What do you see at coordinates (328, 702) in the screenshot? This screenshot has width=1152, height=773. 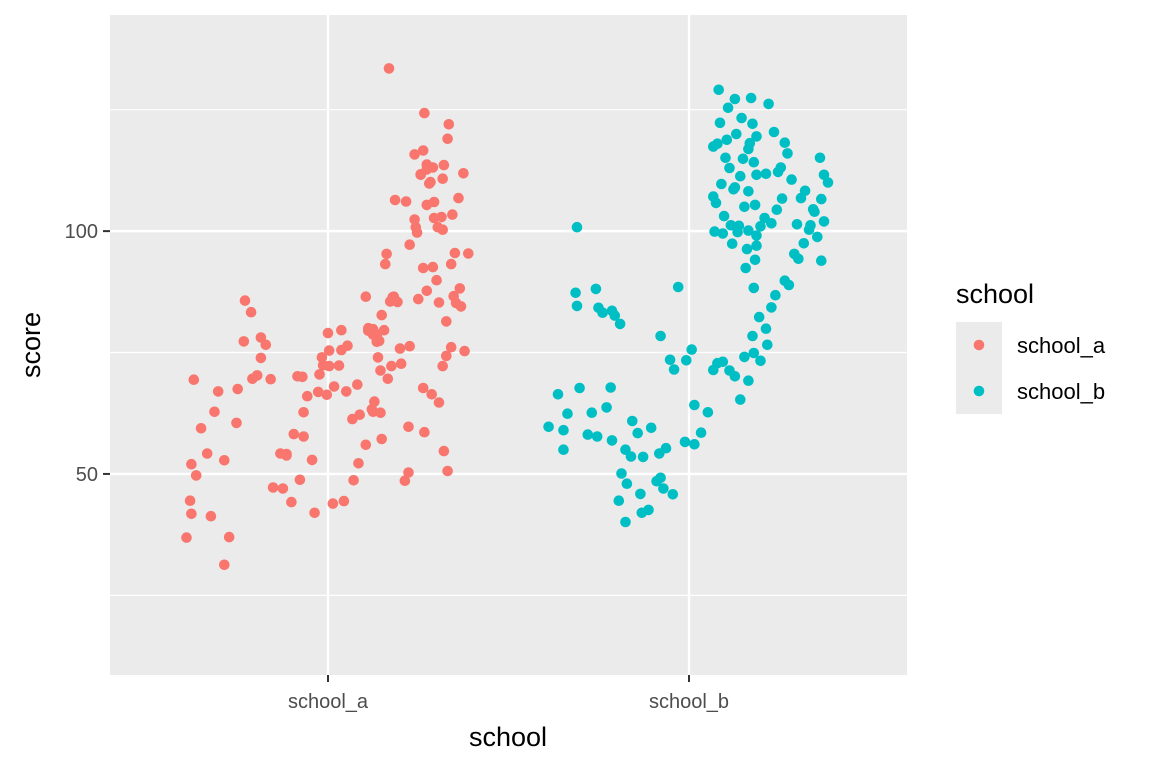 I see `x-tick-label: school_a` at bounding box center [328, 702].